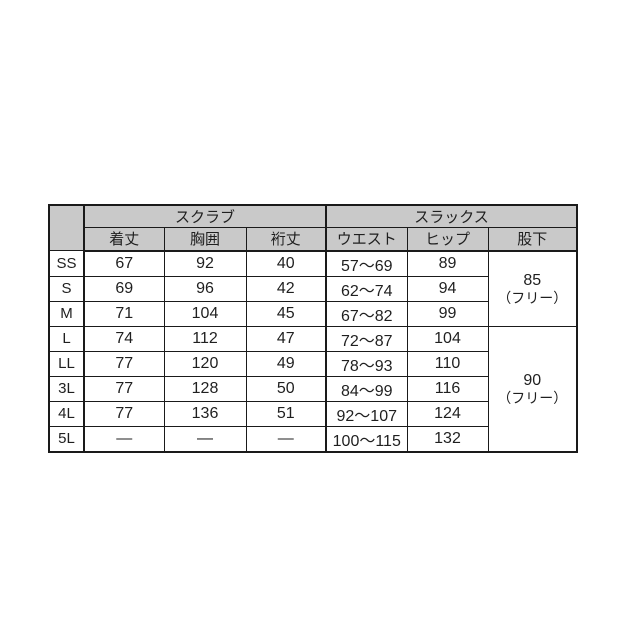 Image resolution: width=624 pixels, height=624 pixels. Describe the element at coordinates (124, 288) in the screenshot. I see `value-cell: 69` at that location.